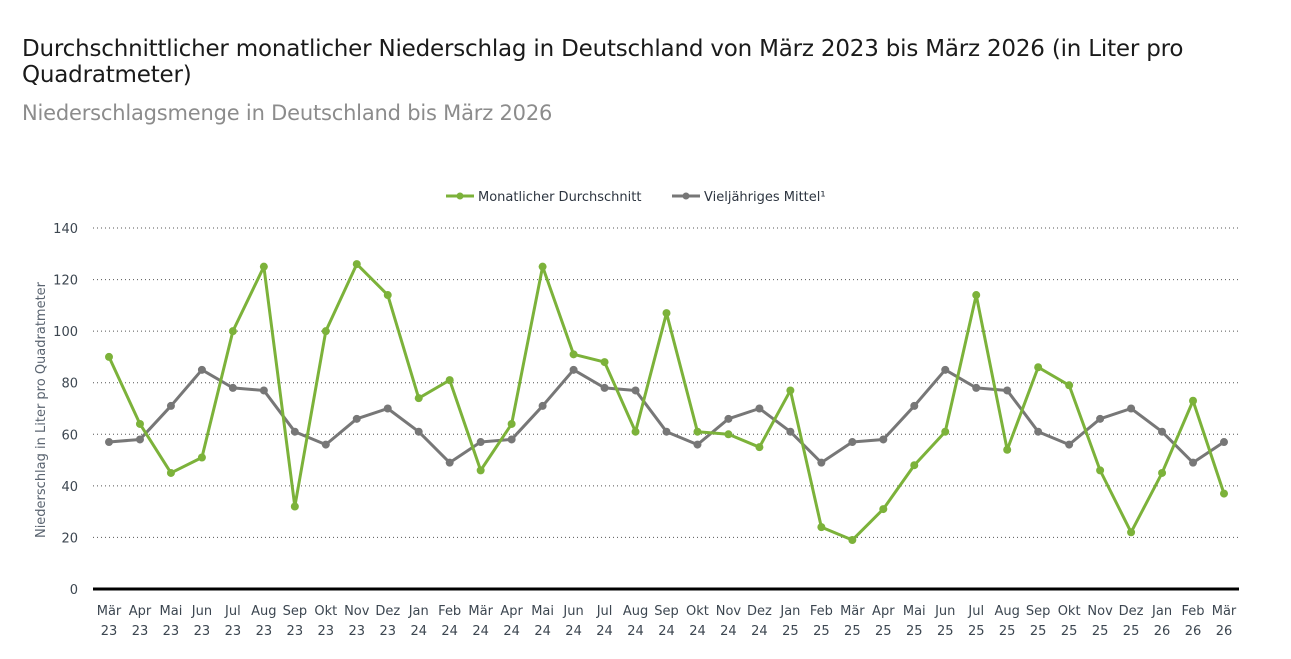 The image size is (1291, 659). What do you see at coordinates (69, 435) in the screenshot?
I see `y-tick-label: 60` at bounding box center [69, 435].